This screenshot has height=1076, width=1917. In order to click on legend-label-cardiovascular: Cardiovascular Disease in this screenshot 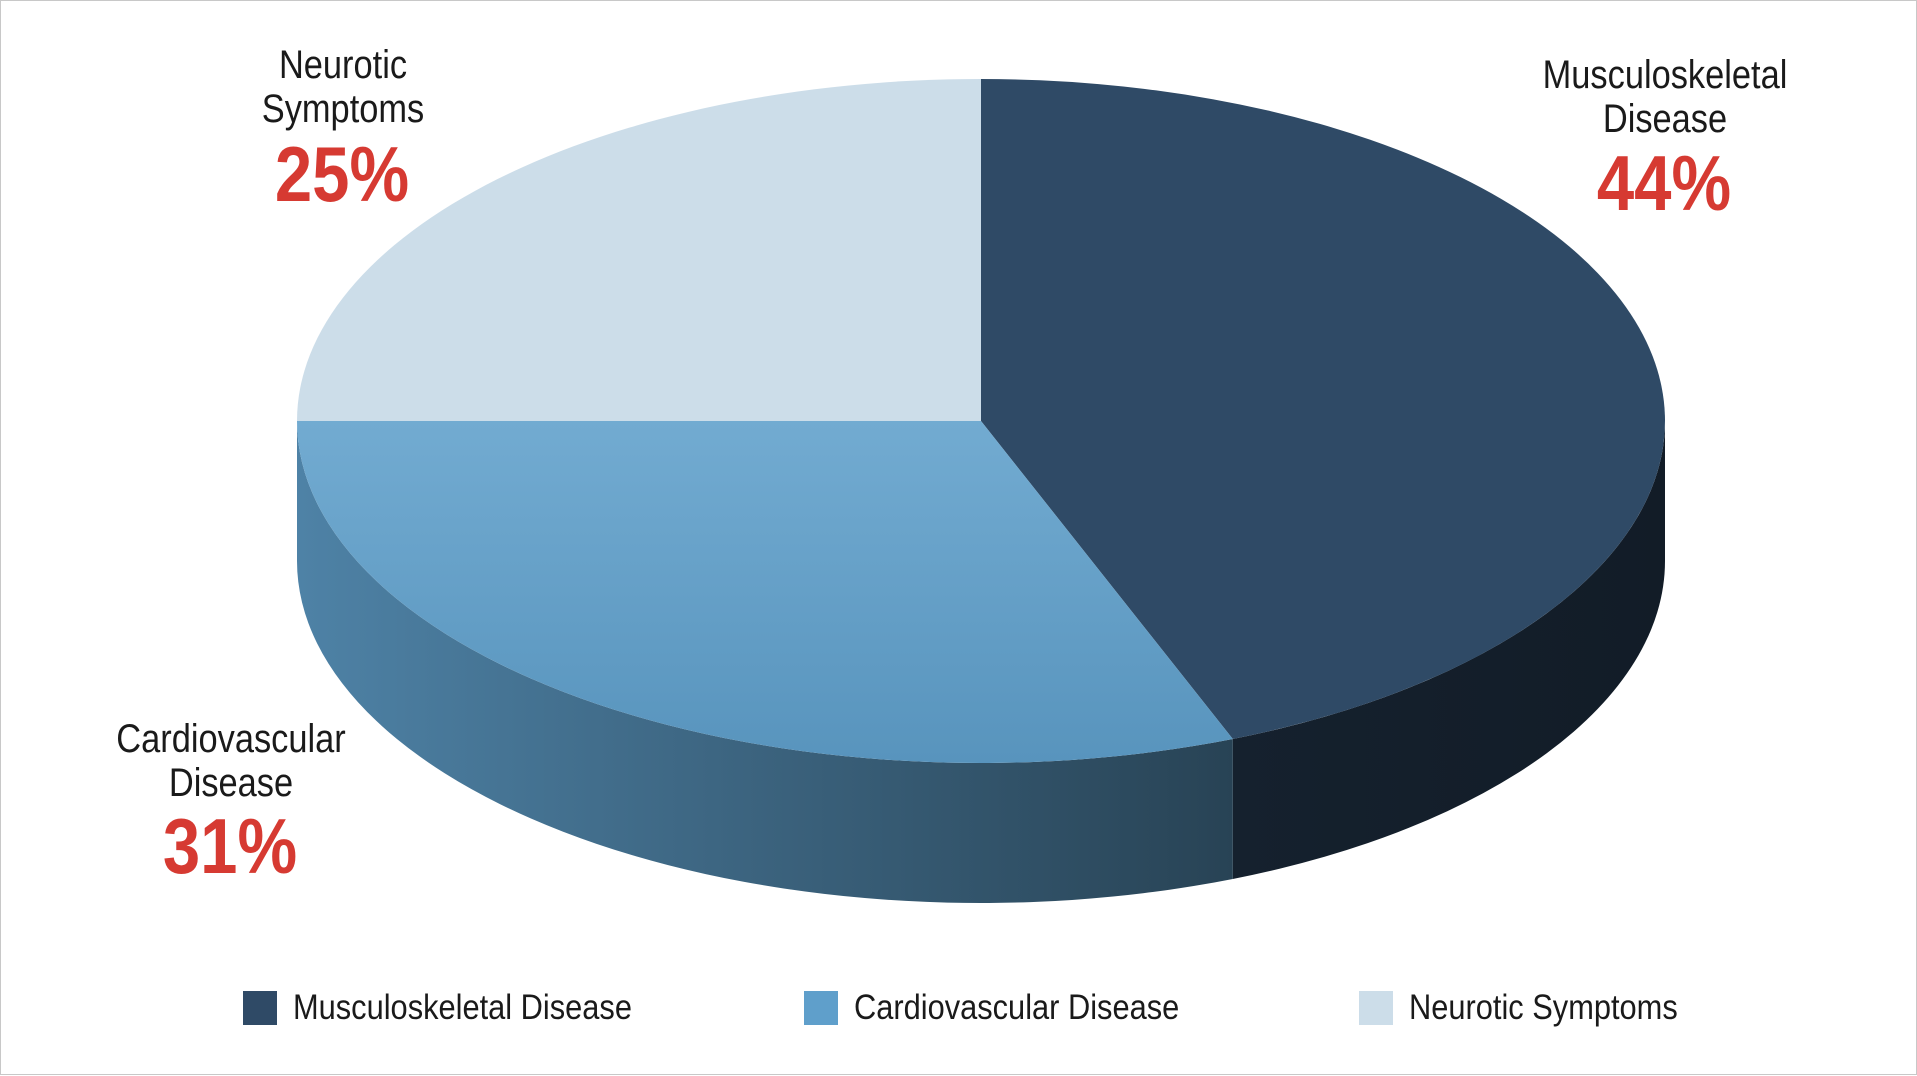, I will do `click(1017, 1007)`.